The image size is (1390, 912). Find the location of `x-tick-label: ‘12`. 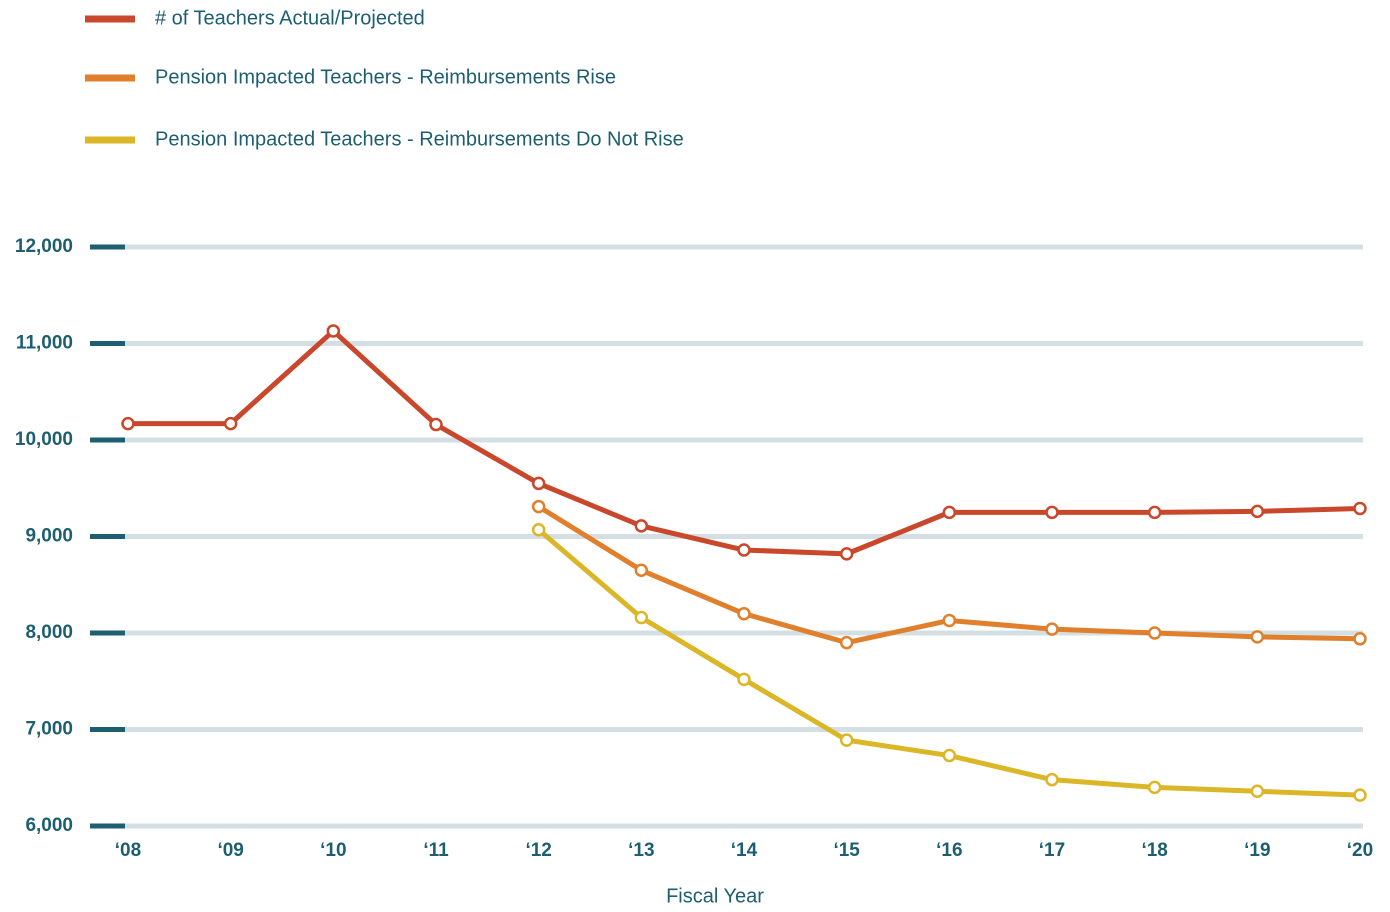

x-tick-label: ‘12 is located at coordinates (538, 850).